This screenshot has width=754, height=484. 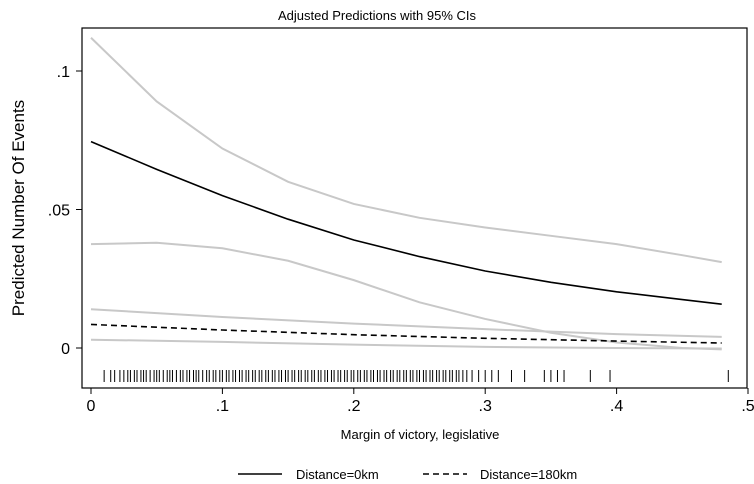 I want to click on legend: Distance=0km Distance=180km, so click(x=407, y=474).